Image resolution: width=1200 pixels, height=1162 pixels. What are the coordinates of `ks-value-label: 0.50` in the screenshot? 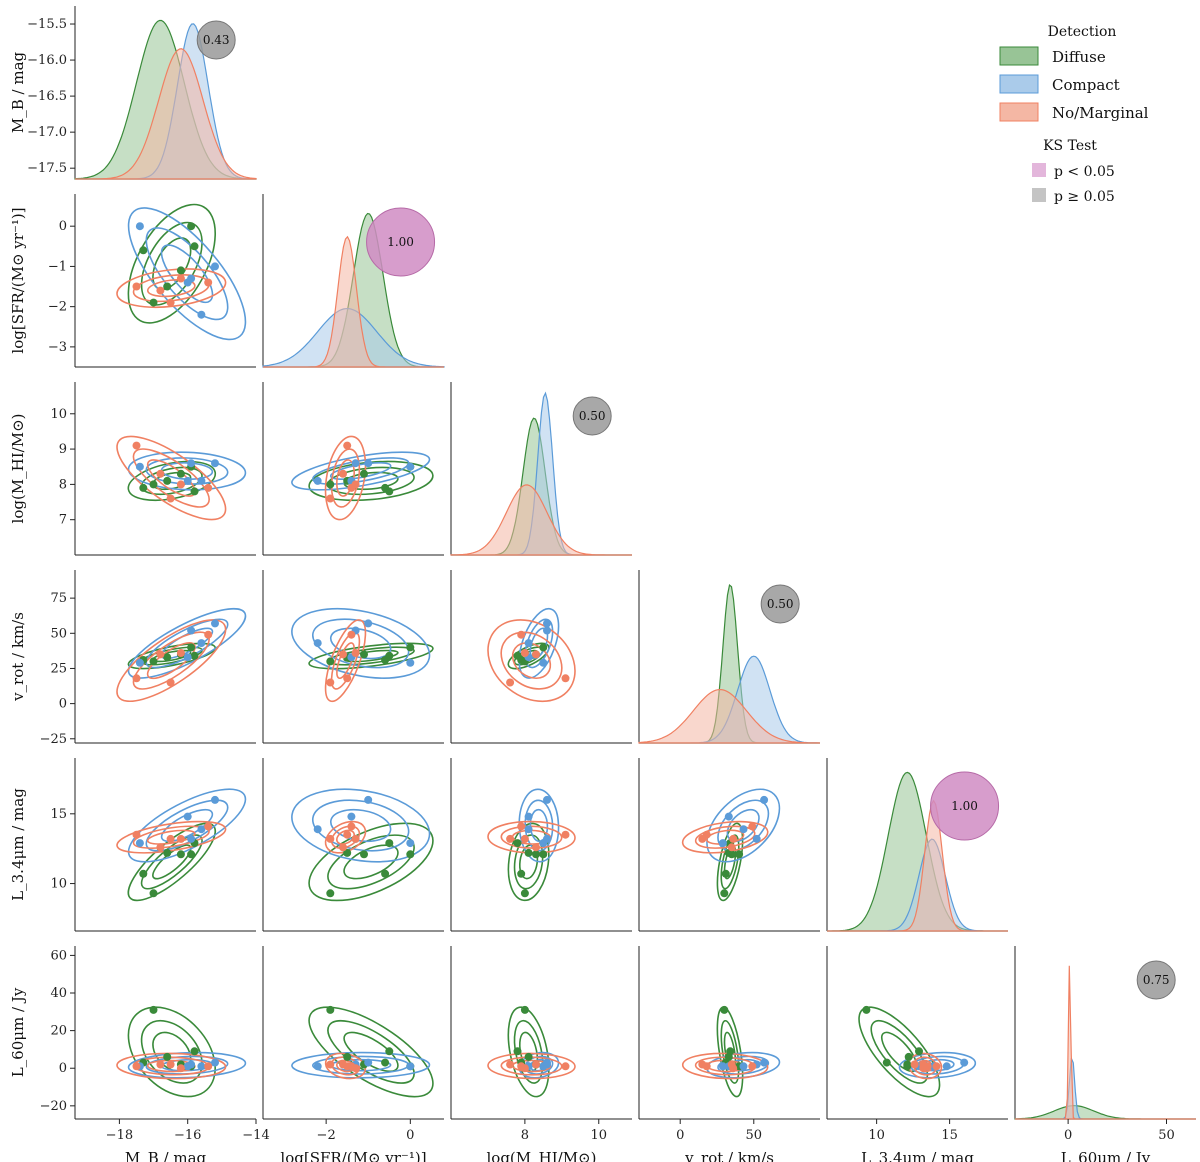 It's located at (780, 604).